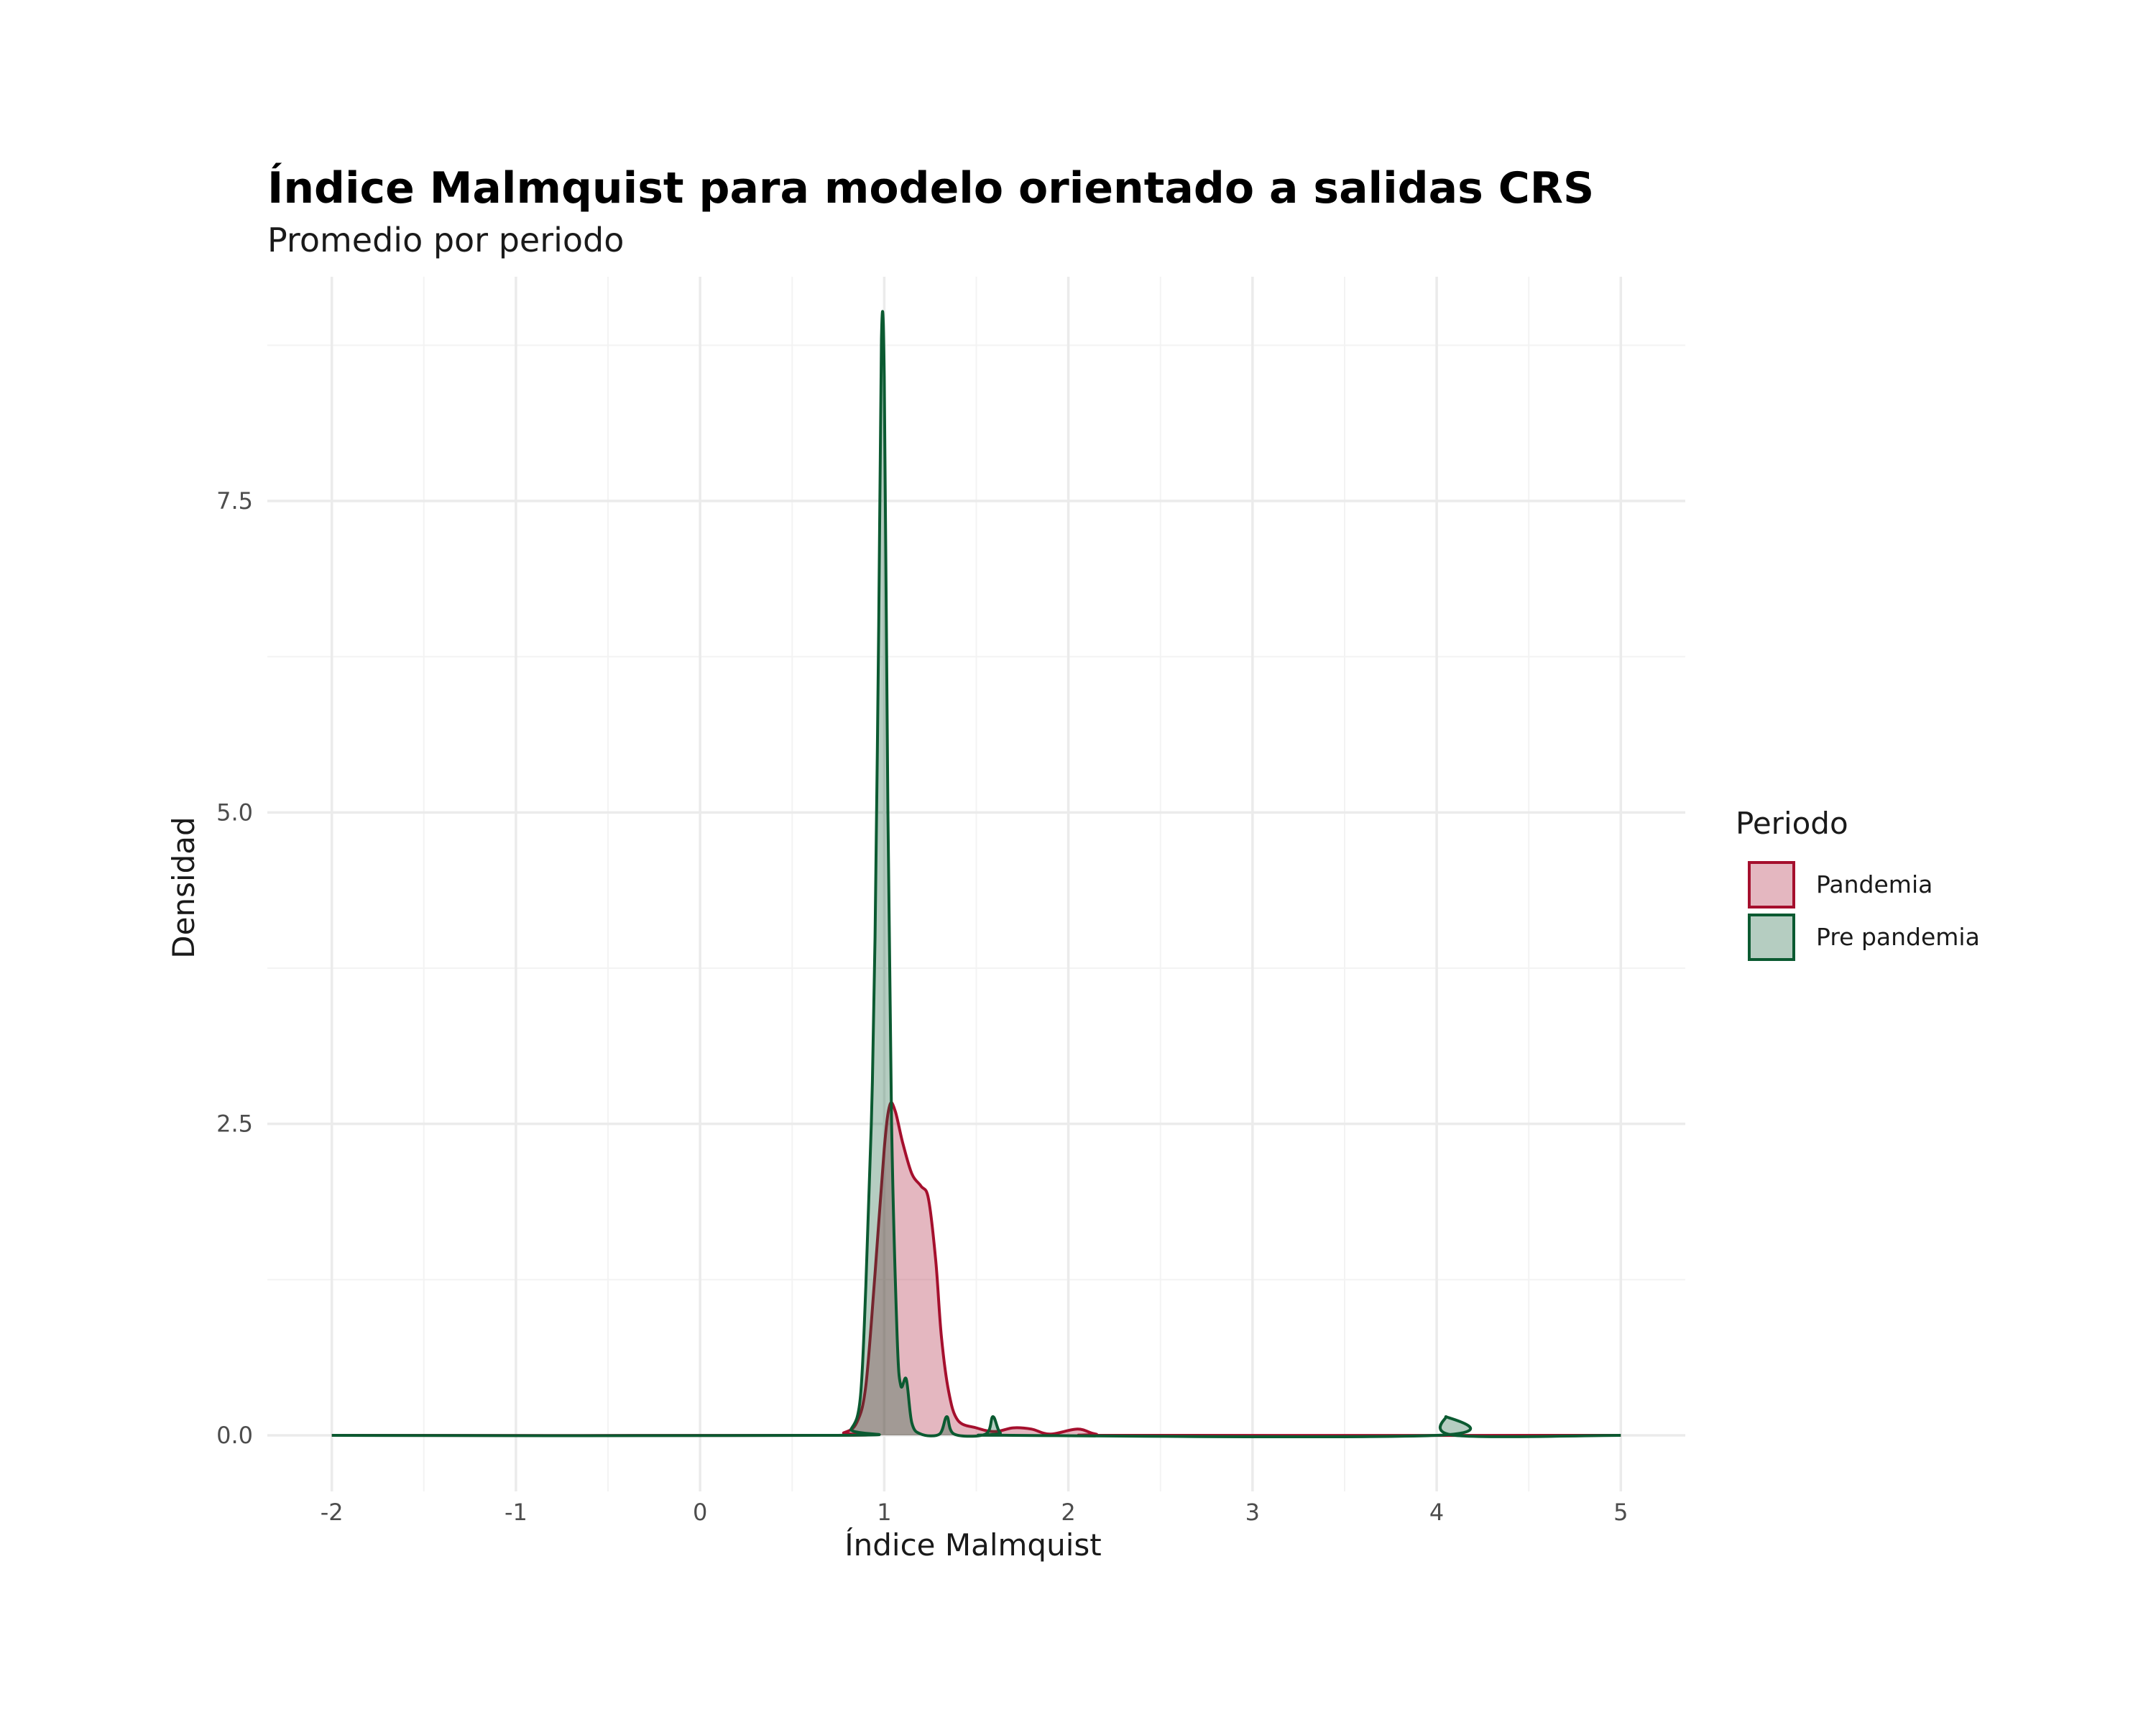 The height and width of the screenshot is (1725, 2156). I want to click on y-axis-title: Densidad, so click(184, 887).